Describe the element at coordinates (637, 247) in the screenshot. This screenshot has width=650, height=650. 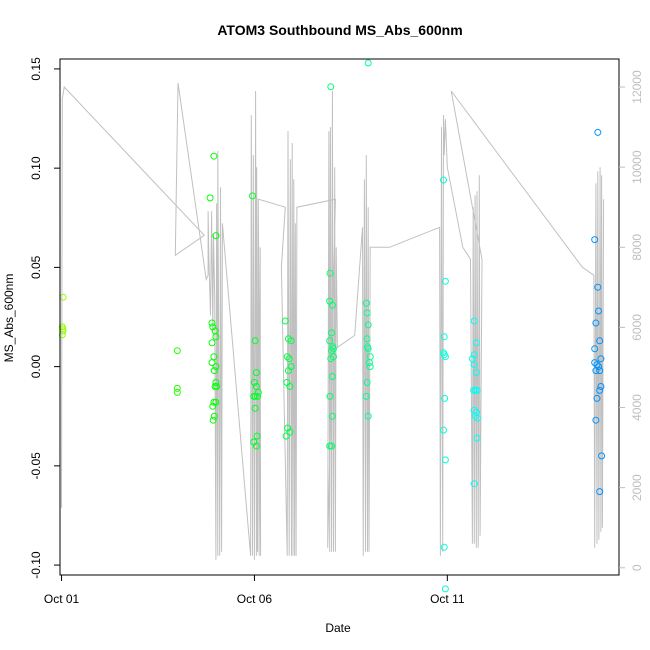
I see `y2-tick-label: 8000` at that location.